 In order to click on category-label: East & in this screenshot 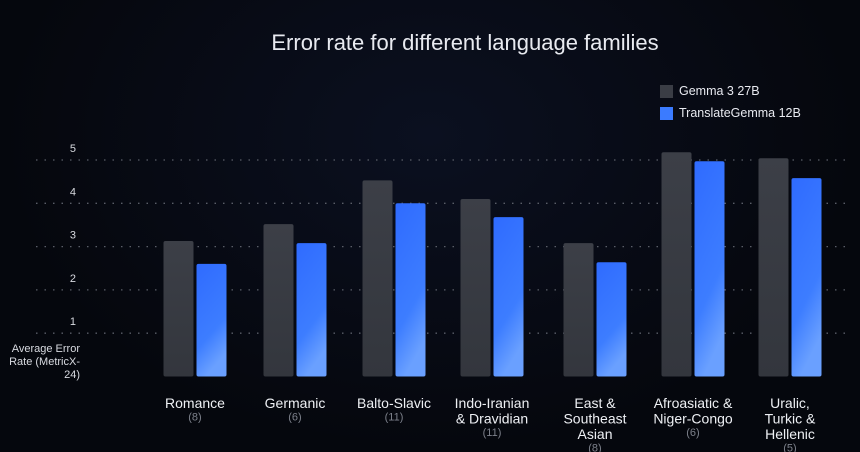, I will do `click(595, 403)`.